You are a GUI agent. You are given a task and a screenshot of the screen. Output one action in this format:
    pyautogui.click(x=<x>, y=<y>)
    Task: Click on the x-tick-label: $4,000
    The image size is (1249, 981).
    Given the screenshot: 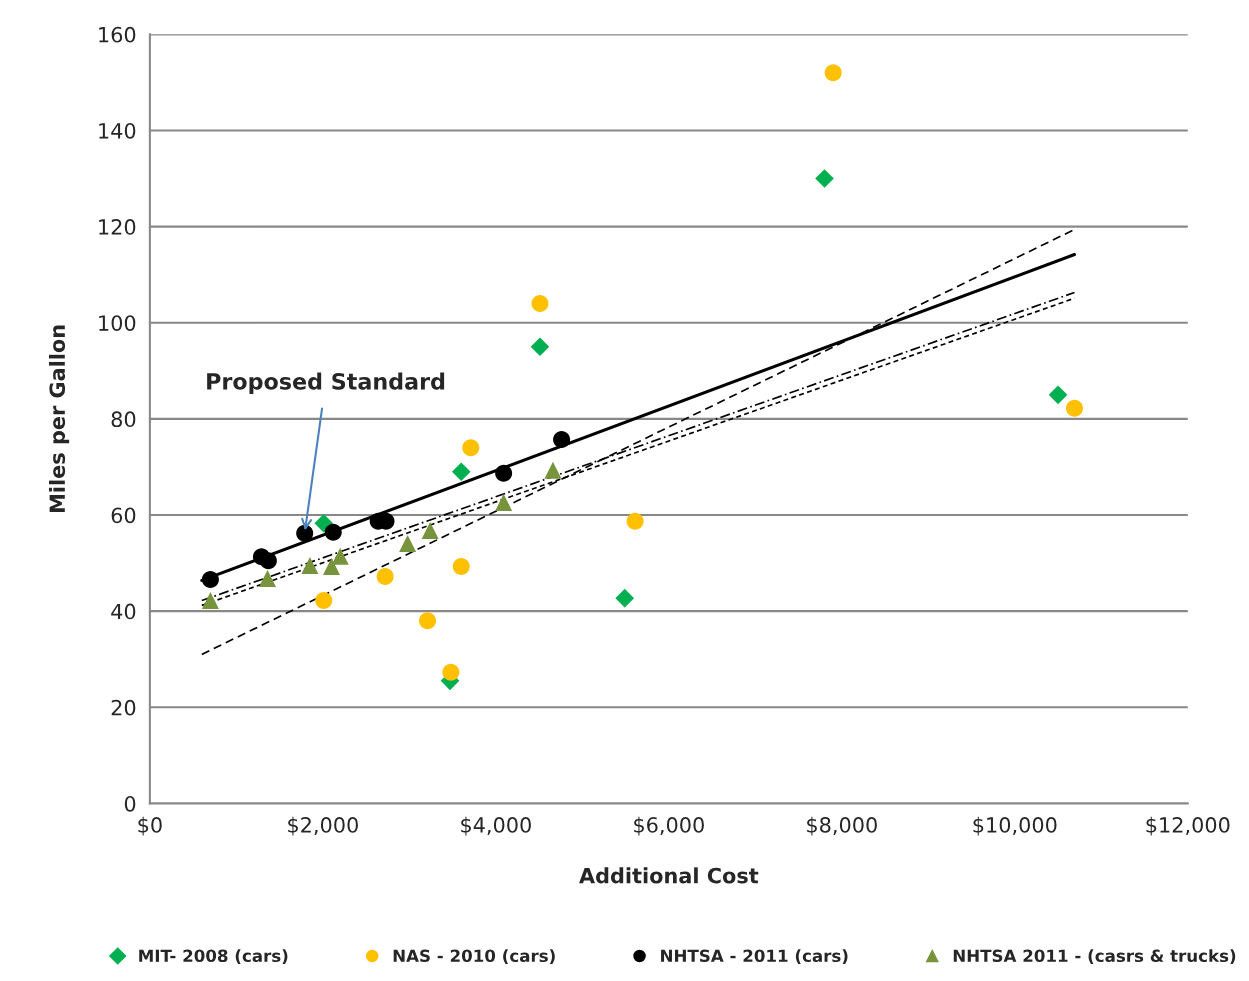 What is the action you would take?
    pyautogui.click(x=496, y=826)
    